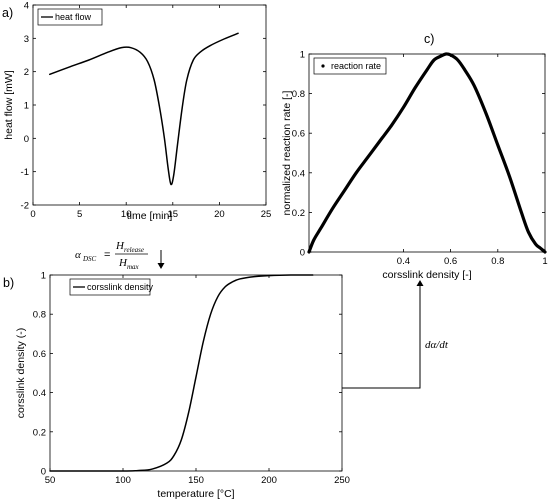 The image size is (550, 503). Describe the element at coordinates (134, 250) in the screenshot. I see `eq-numerator-sub: release` at that location.